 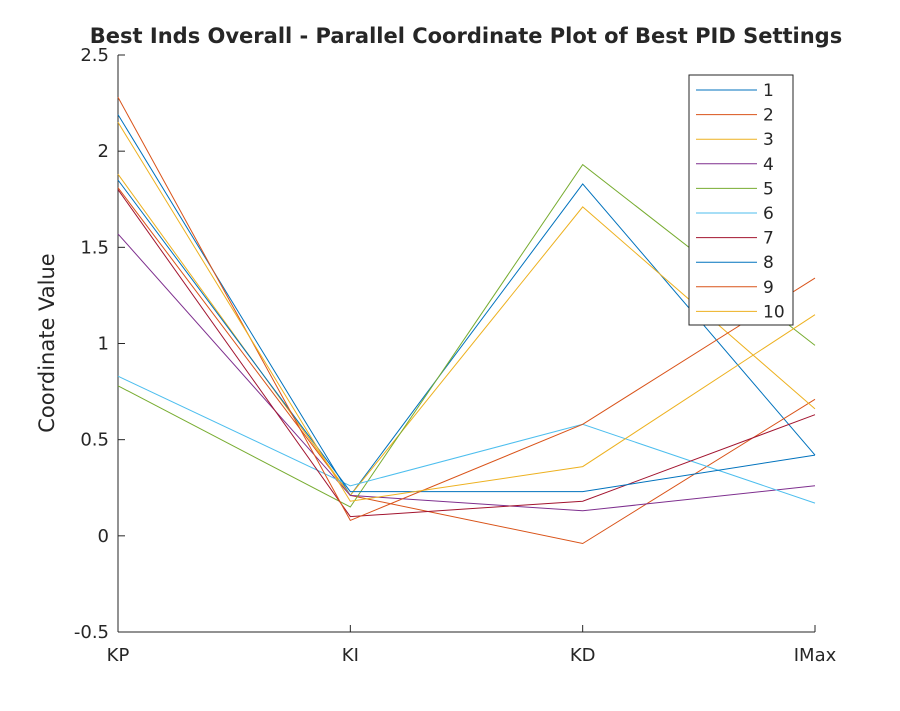 What do you see at coordinates (583, 655) in the screenshot?
I see `x-tick-label: KD` at bounding box center [583, 655].